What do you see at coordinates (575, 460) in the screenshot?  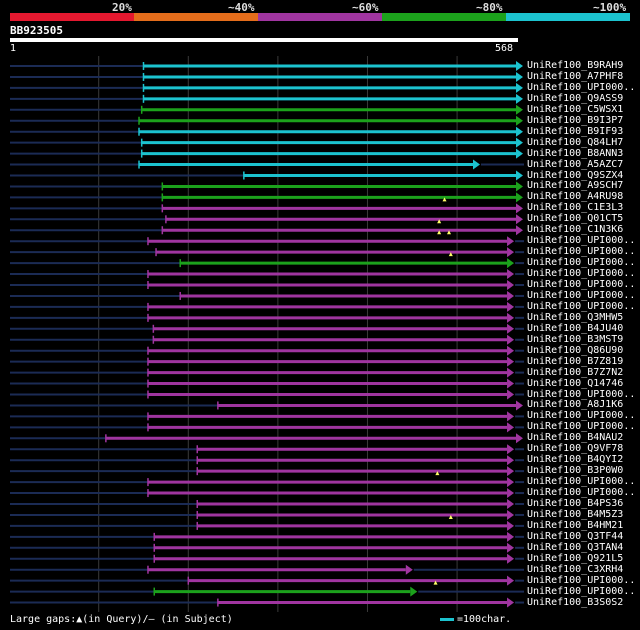 I see `hit-label: UniRef100_B4QYI2` at bounding box center [575, 460].